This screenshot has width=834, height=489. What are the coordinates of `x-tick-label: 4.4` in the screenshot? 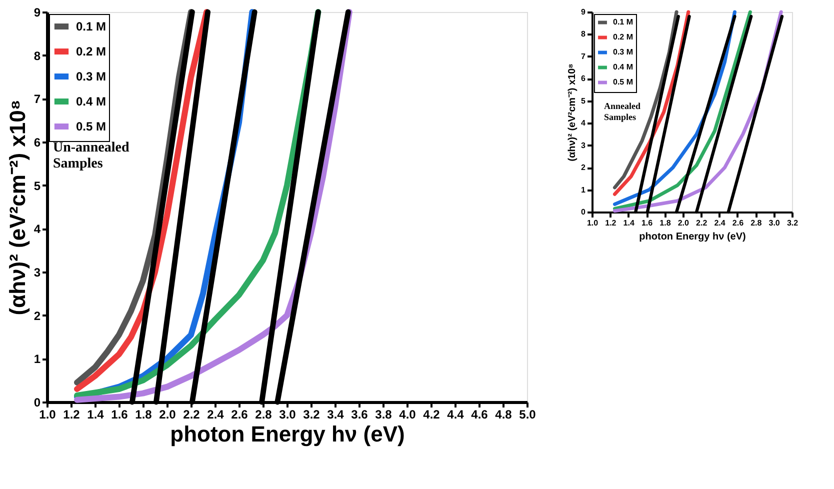 It's located at (455, 415).